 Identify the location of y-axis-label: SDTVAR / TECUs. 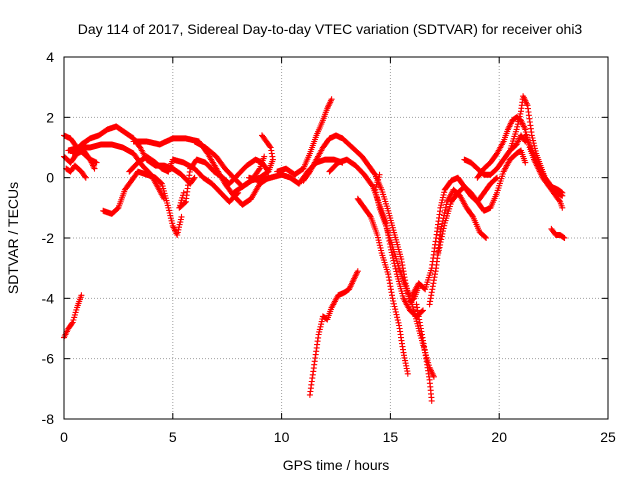
(13, 238).